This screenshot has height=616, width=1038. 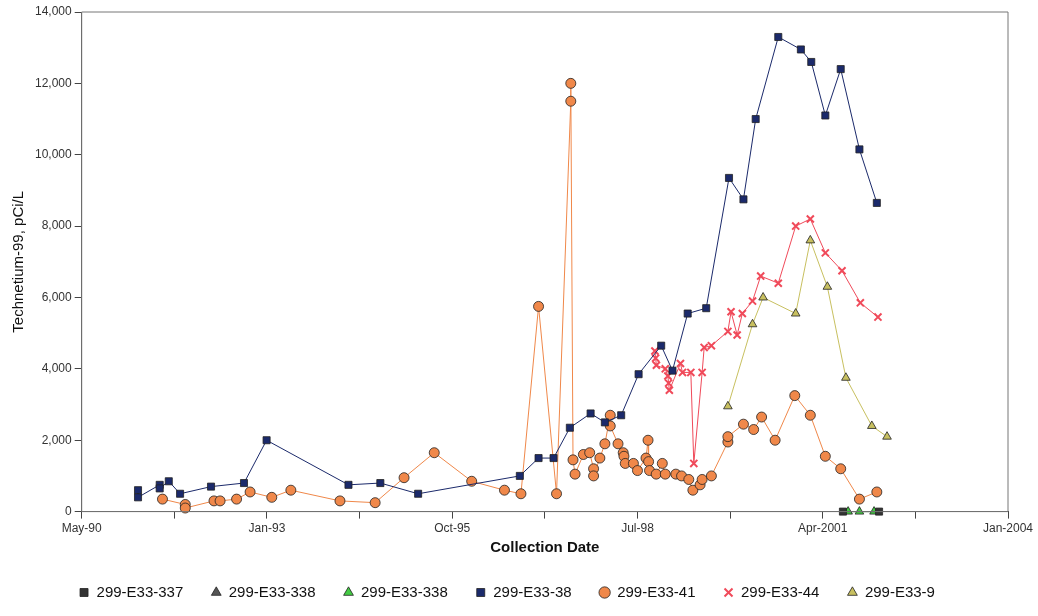 What do you see at coordinates (54, 82) in the screenshot?
I see `y-tick-label: 12,000` at bounding box center [54, 82].